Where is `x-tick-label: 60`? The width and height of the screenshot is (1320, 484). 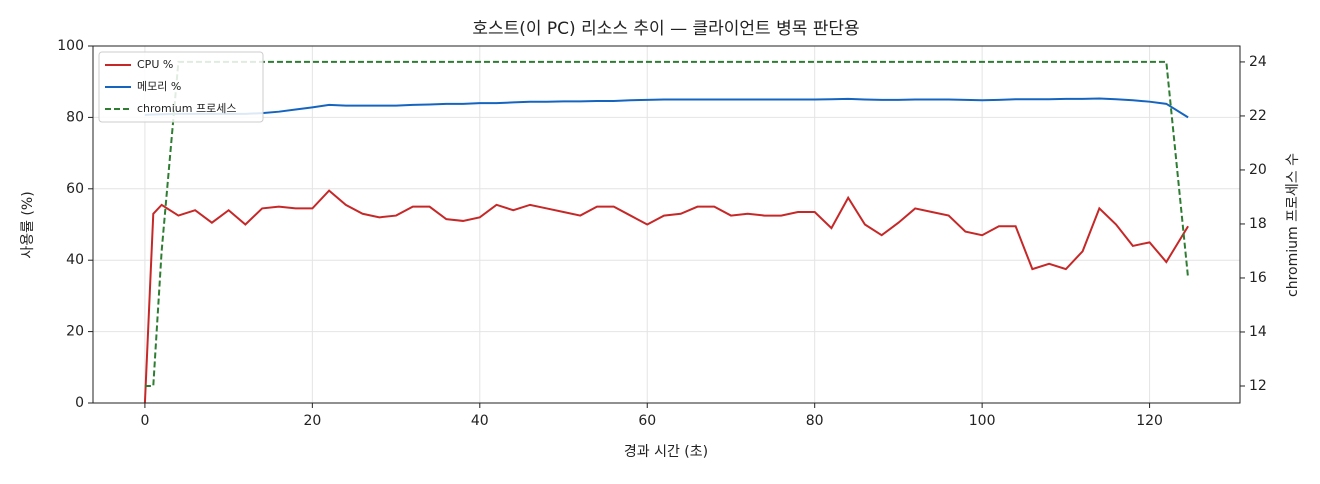
x-tick-label: 60 is located at coordinates (647, 421).